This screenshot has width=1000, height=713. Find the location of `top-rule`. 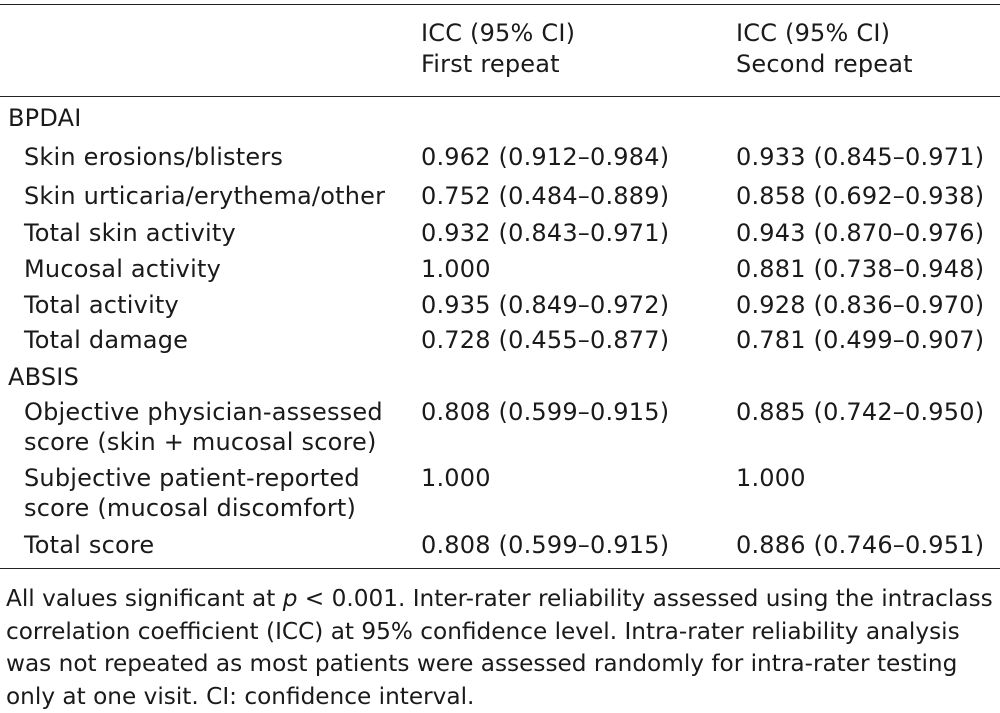

top-rule is located at coordinates (500, 4).